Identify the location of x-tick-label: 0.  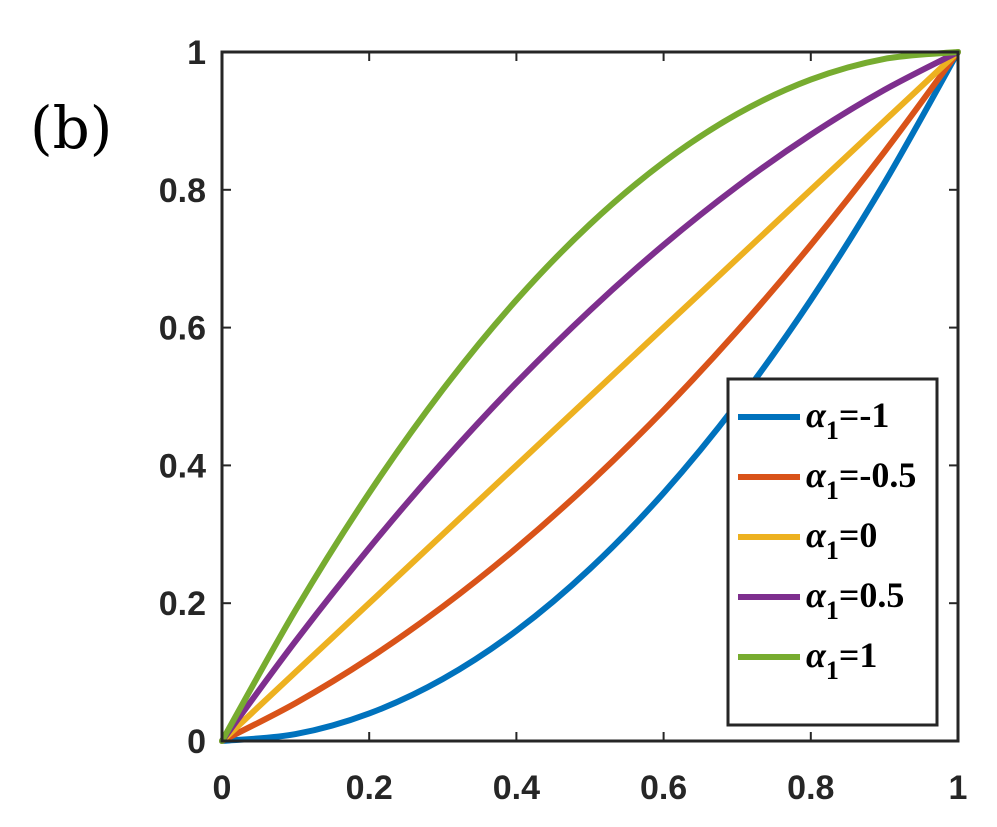
(222, 788).